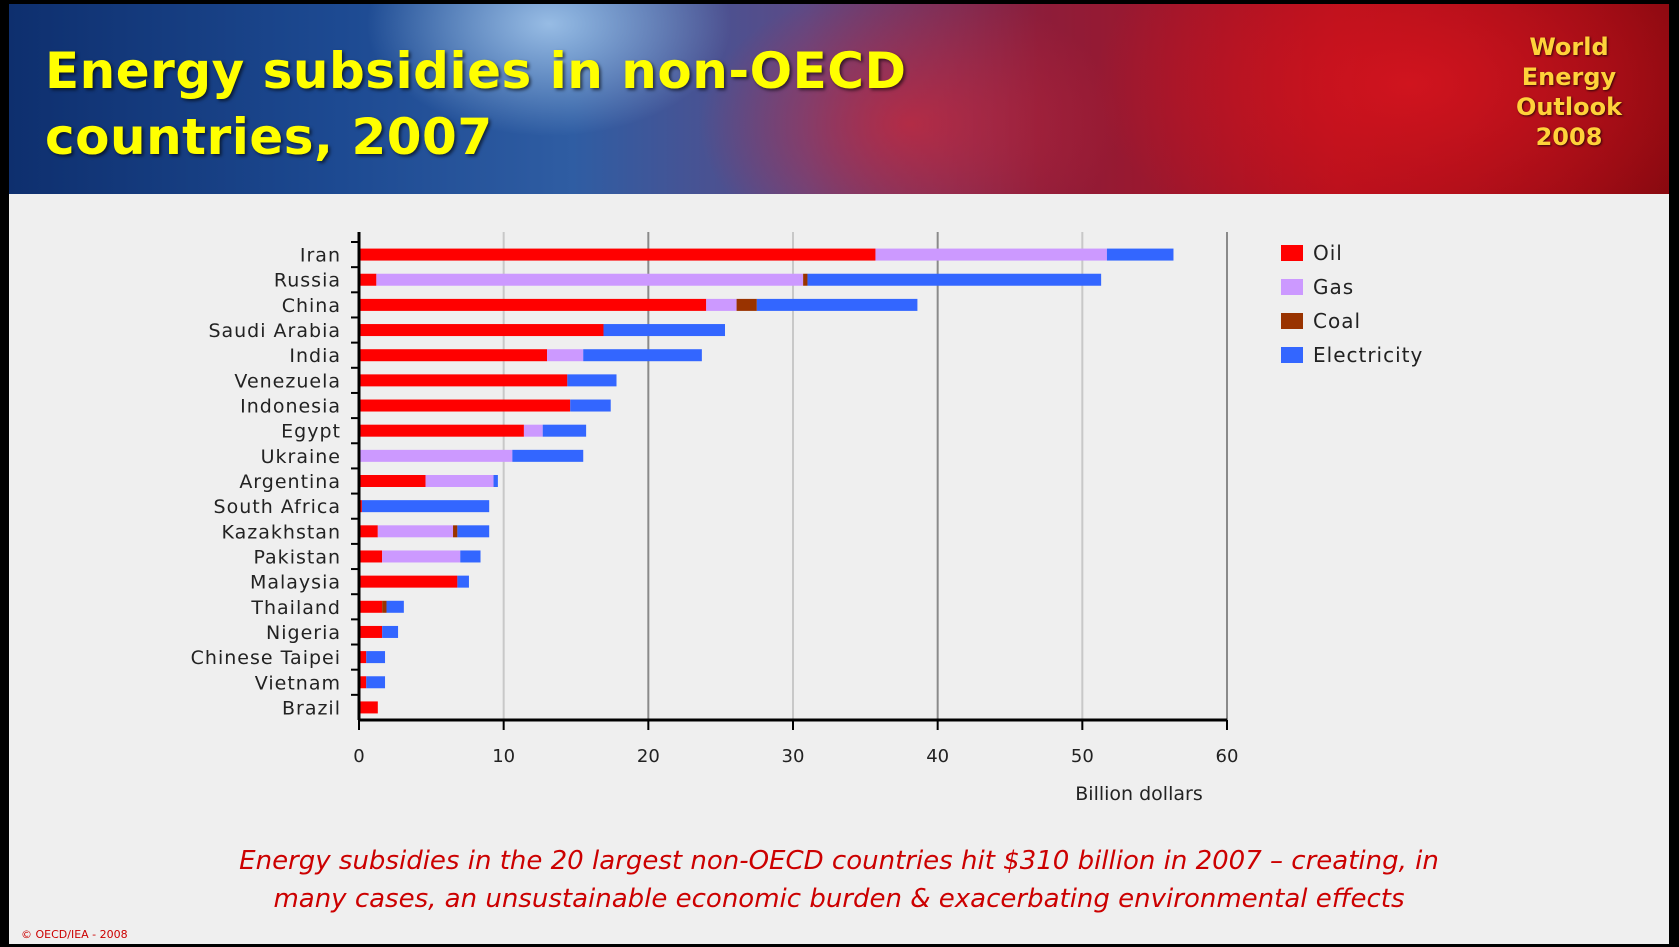  I want to click on slide-title-line-1: Energy subsidies in non-OECD, so click(476, 71).